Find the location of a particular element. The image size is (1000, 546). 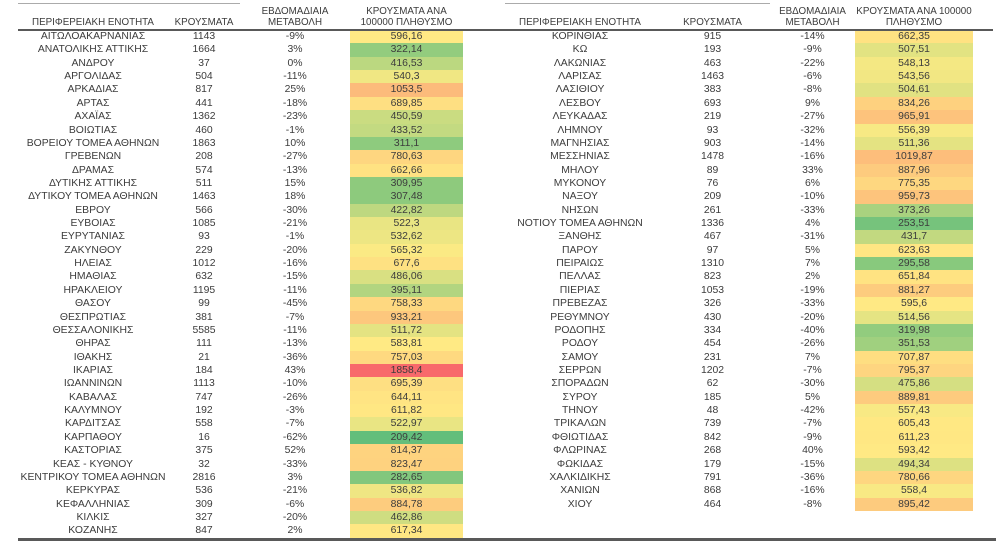

region-name-cell: ΖΑΚΥΝΘΟΥ is located at coordinates (93, 250).